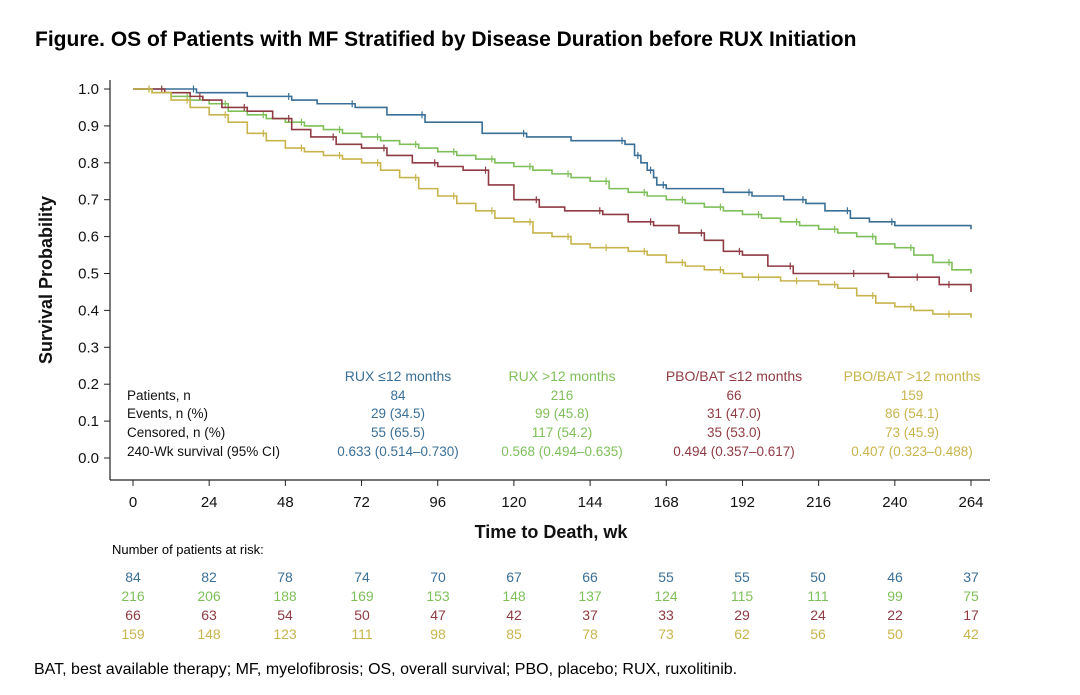  What do you see at coordinates (438, 596) in the screenshot?
I see `at-risk-value: 153` at bounding box center [438, 596].